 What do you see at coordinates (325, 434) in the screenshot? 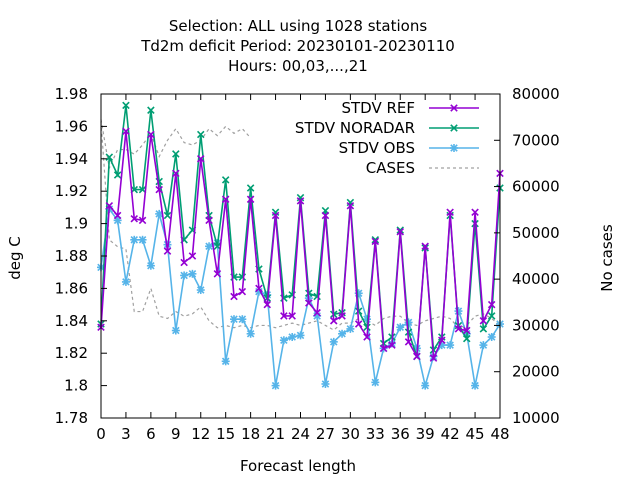
I see `x-tick-label: 27` at bounding box center [325, 434].